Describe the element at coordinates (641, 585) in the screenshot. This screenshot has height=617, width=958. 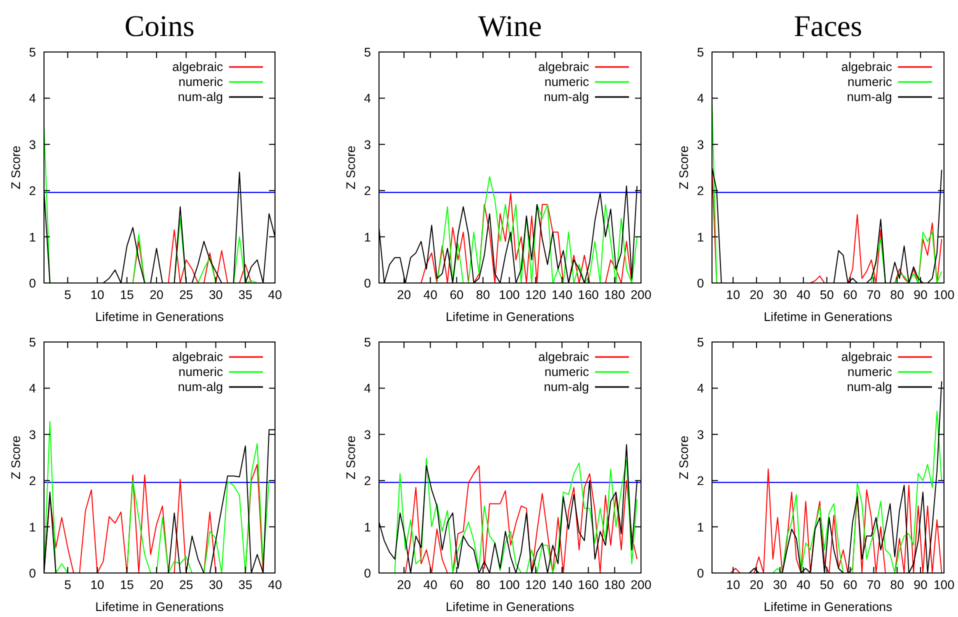
I see `x-tick-label: 200` at that location.